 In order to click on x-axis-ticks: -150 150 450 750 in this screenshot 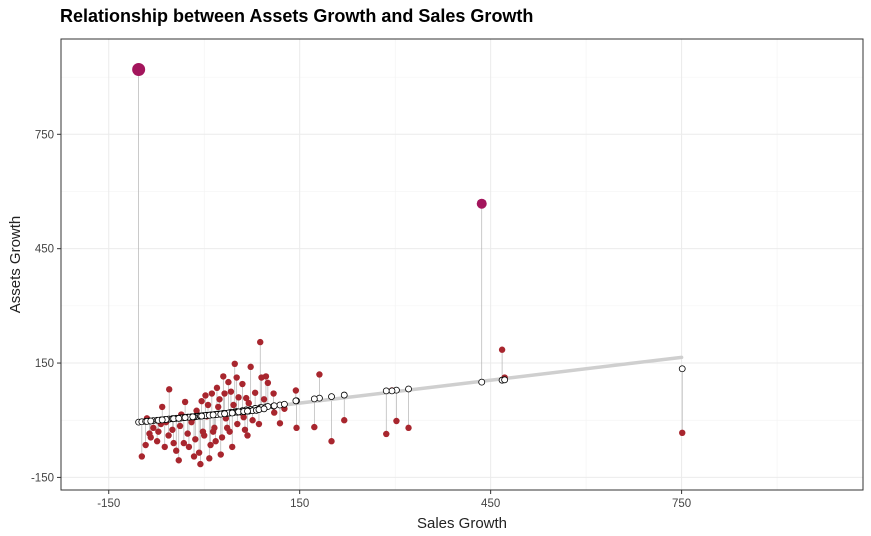, I will do `click(394, 500)`.